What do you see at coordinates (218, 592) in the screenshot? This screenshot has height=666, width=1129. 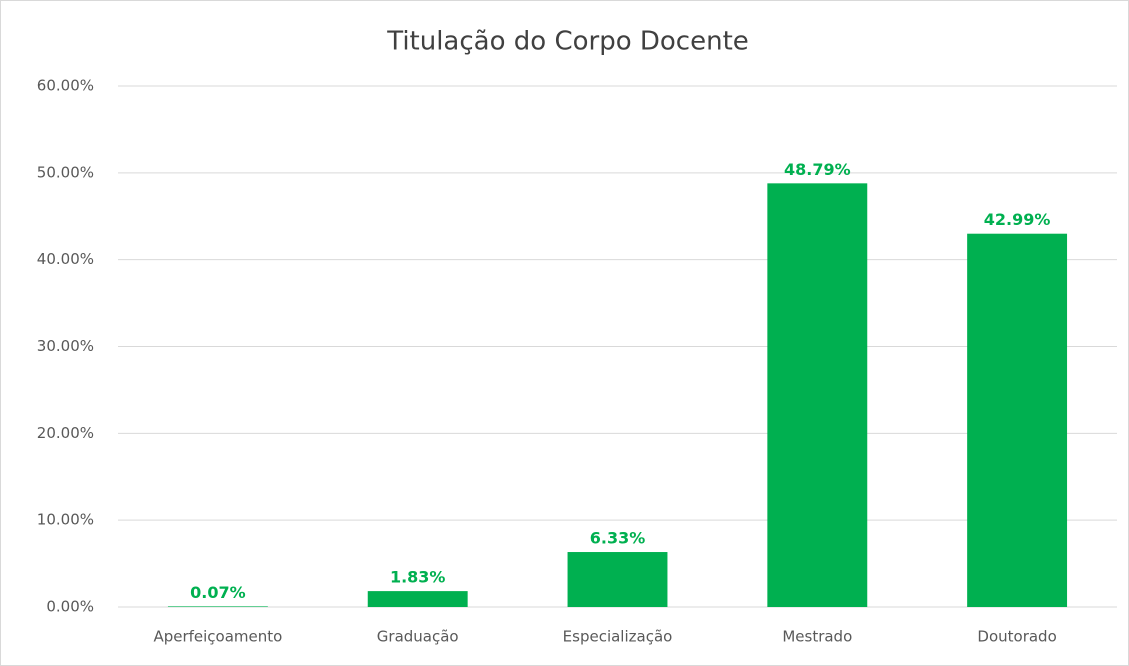 I see `data-label: 0.07%` at bounding box center [218, 592].